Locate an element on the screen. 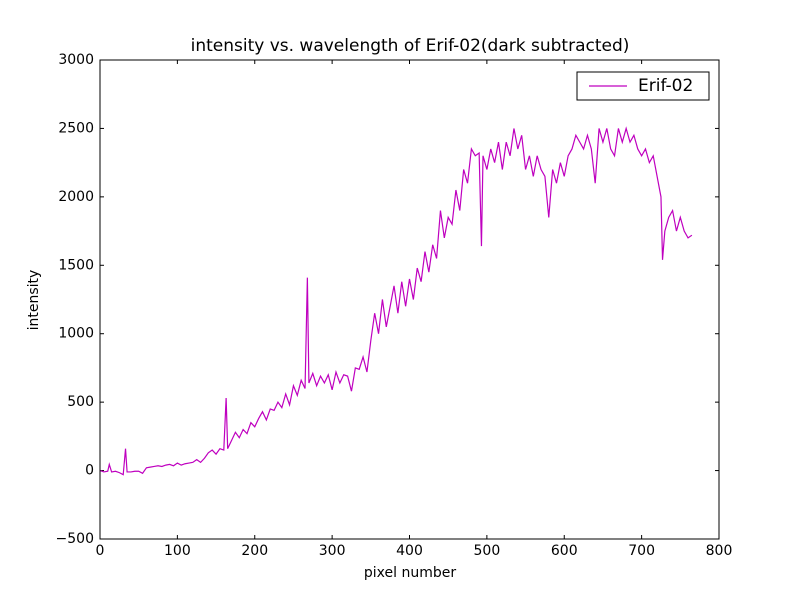  y-tick-label: −500 is located at coordinates (75, 539).